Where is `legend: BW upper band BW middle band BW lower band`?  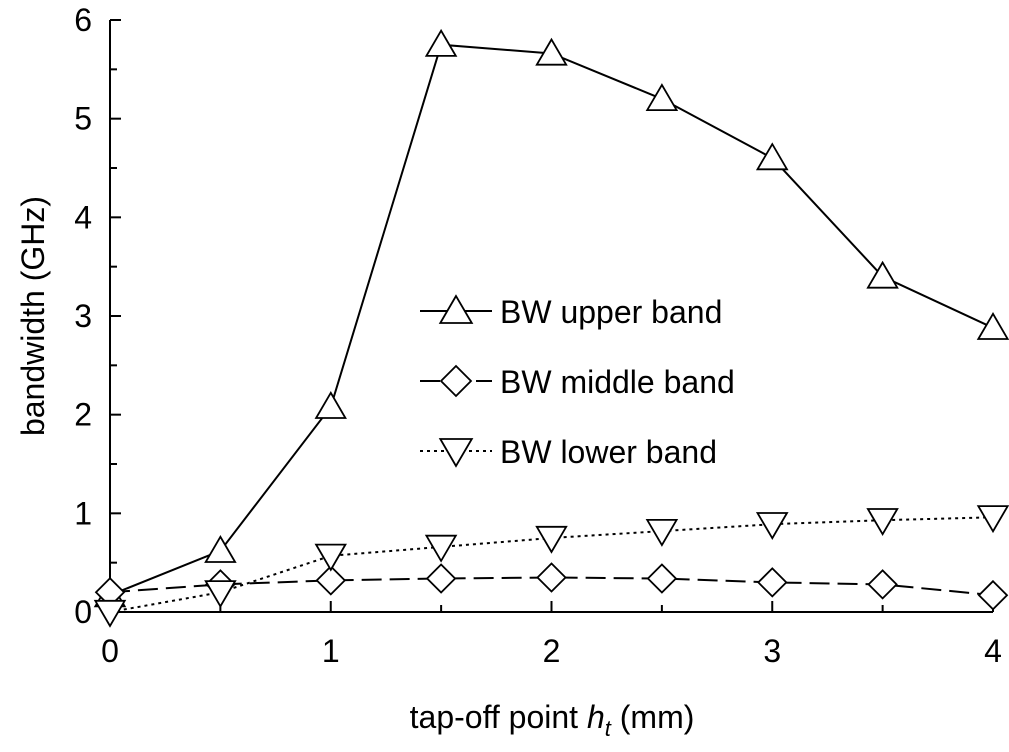 legend: BW upper band BW middle band BW lower band is located at coordinates (577, 382).